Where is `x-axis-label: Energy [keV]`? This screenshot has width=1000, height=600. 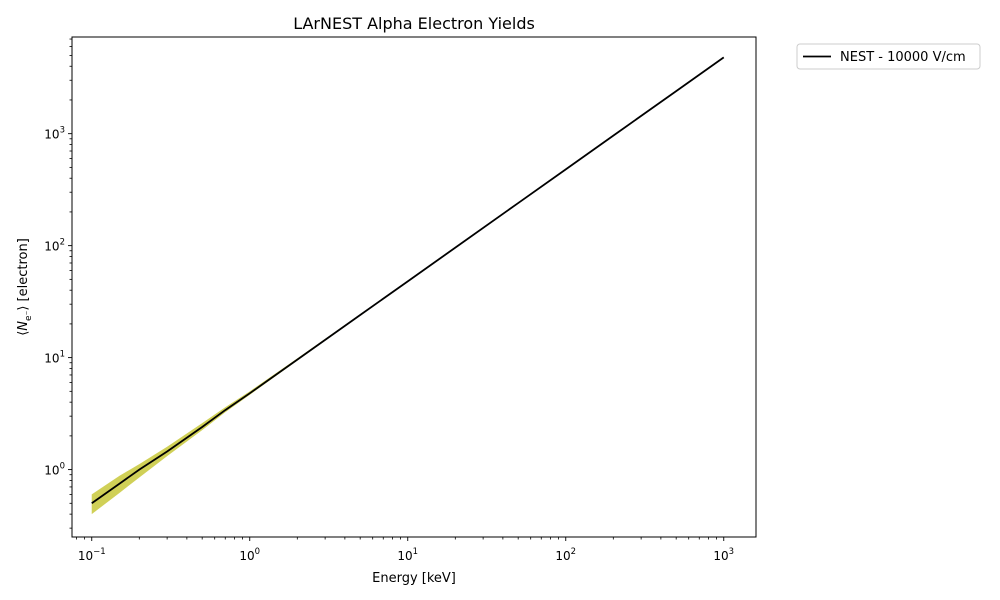 x-axis-label: Energy [keV] is located at coordinates (414, 578).